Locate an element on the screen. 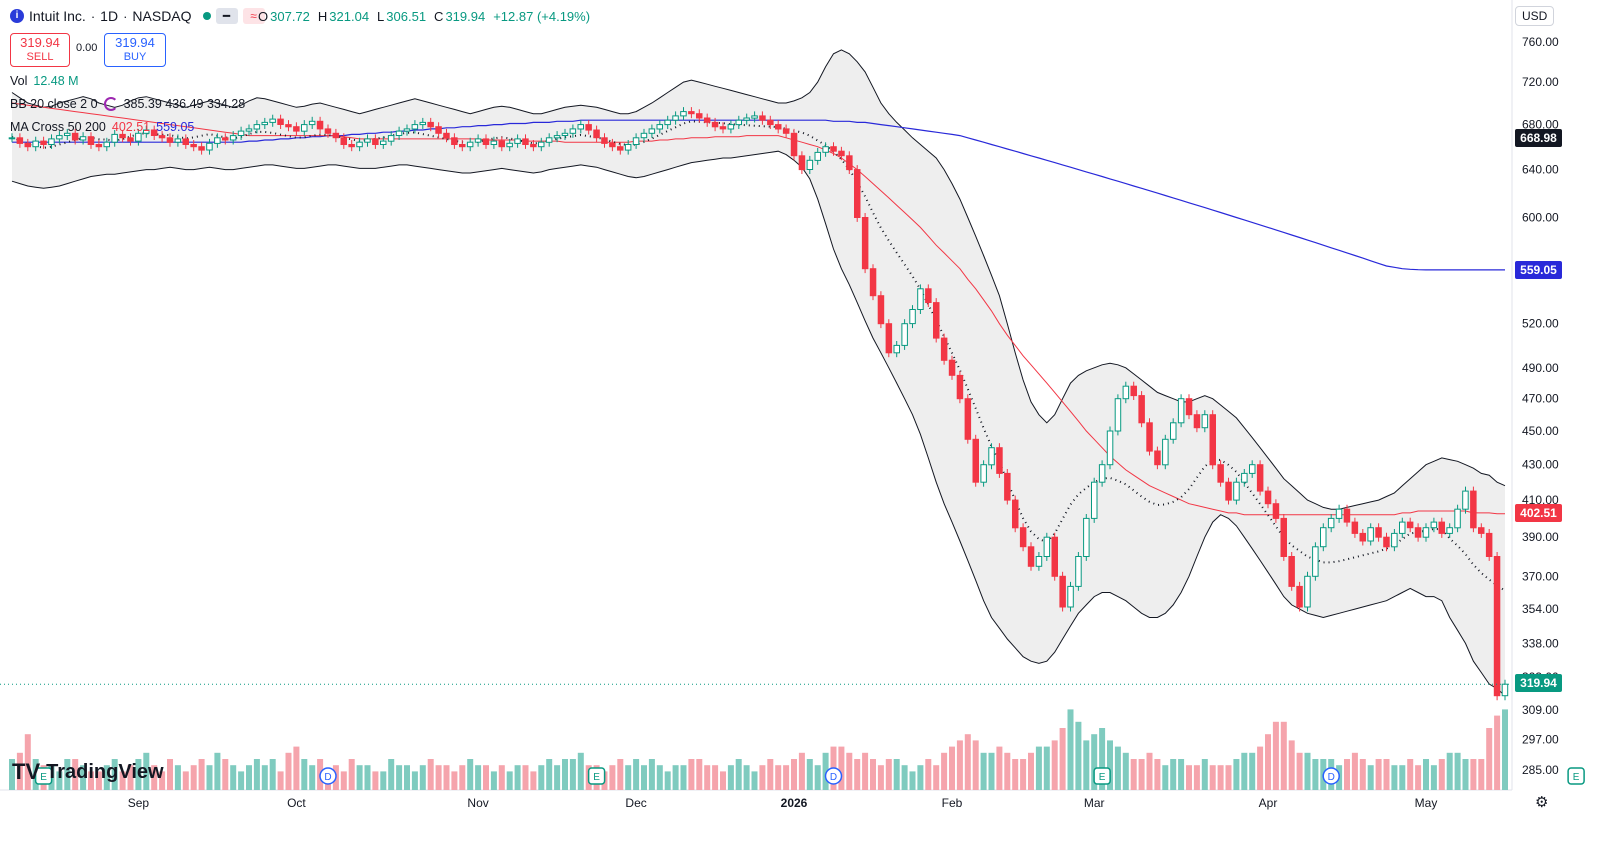  y-tick-label: 640.00 is located at coordinates (1540, 170).